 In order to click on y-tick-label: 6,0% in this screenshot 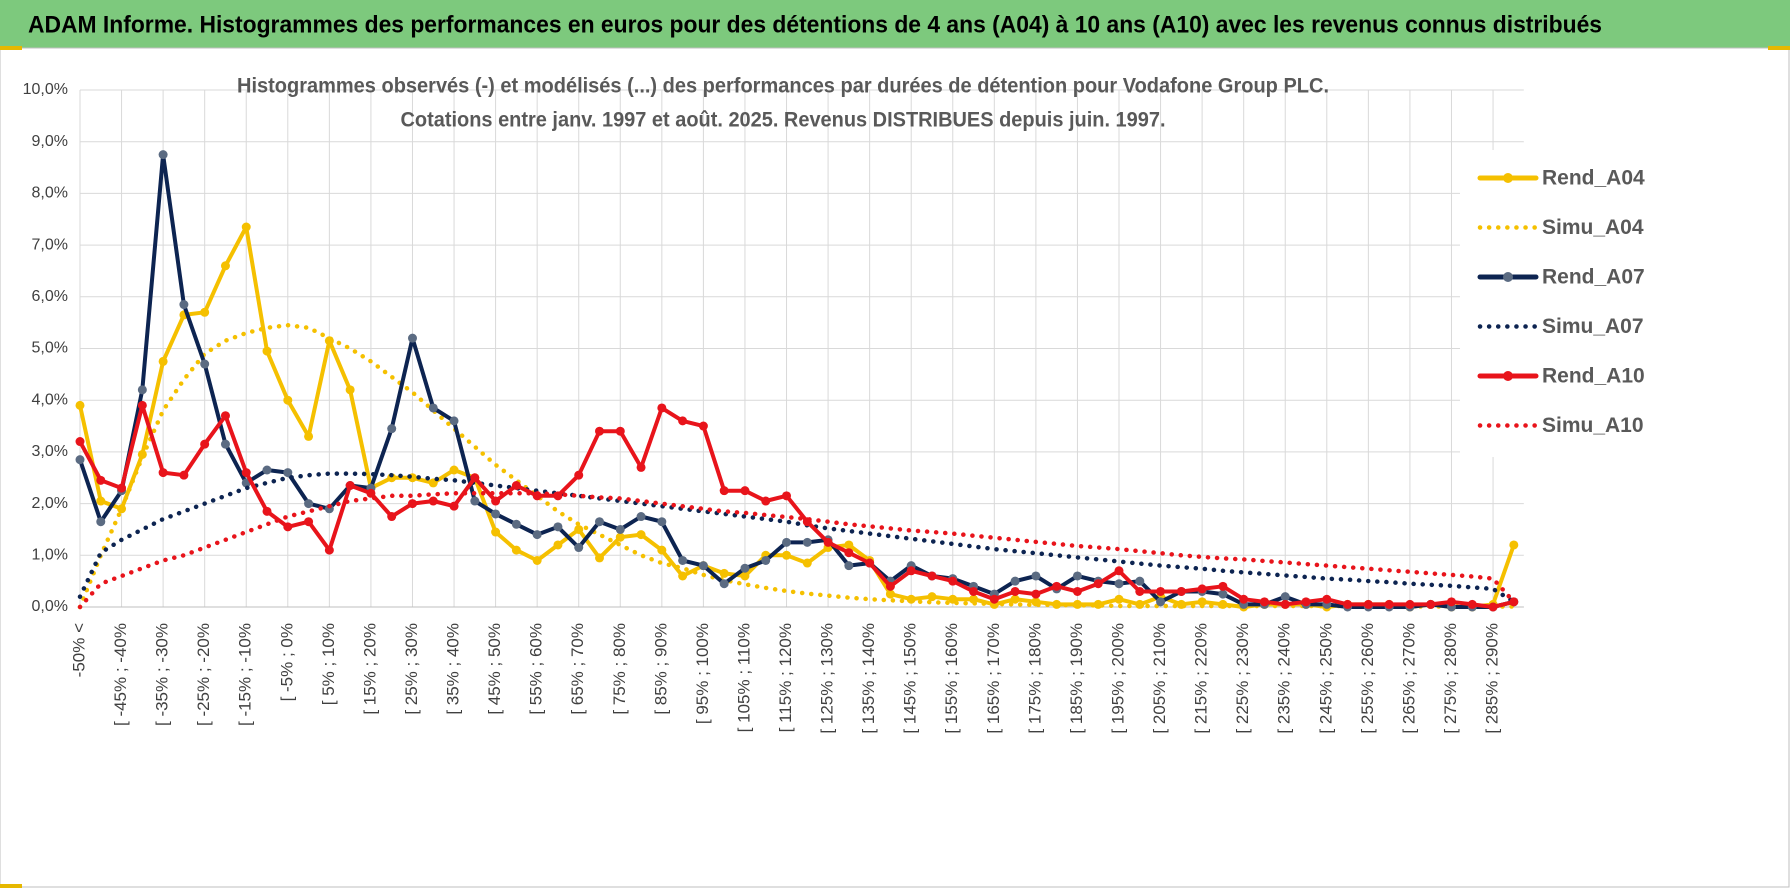, I will do `click(50, 296)`.